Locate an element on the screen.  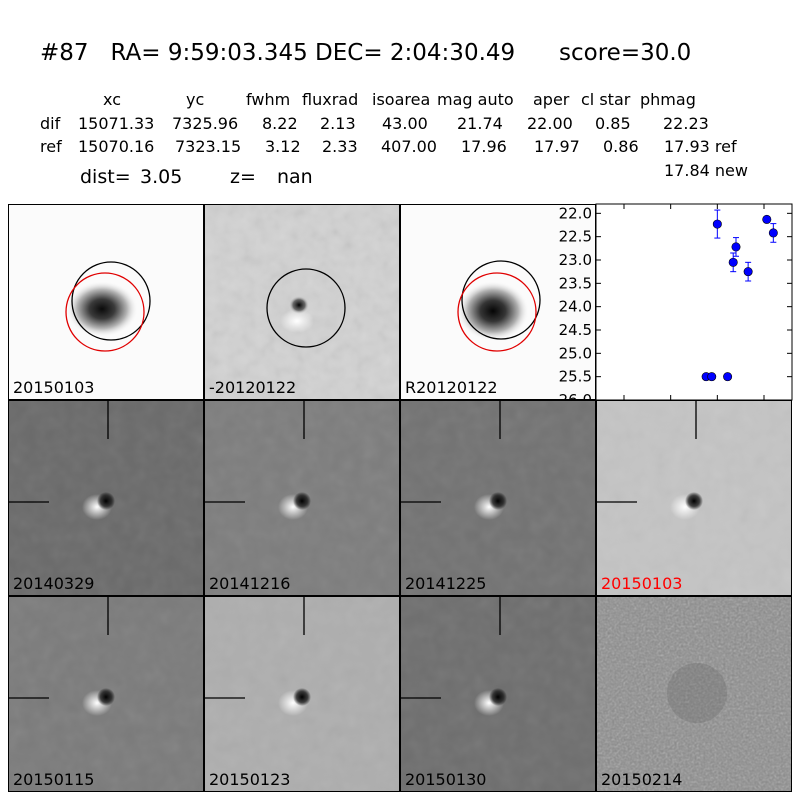
table-cell: 0.86 is located at coordinates (621, 146).